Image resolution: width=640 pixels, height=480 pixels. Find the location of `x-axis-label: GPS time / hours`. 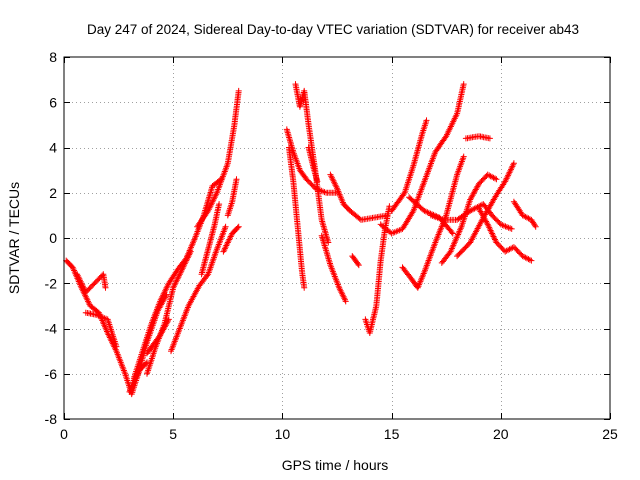

x-axis-label: GPS time / hours is located at coordinates (335, 465).